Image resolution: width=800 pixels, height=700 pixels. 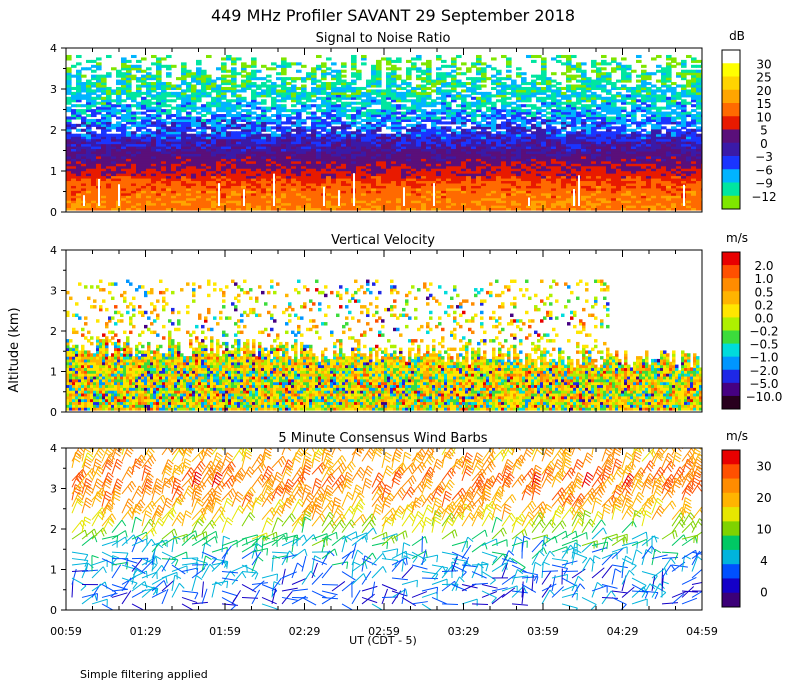 What do you see at coordinates (84, 200) in the screenshot?
I see `snr-gap` at bounding box center [84, 200].